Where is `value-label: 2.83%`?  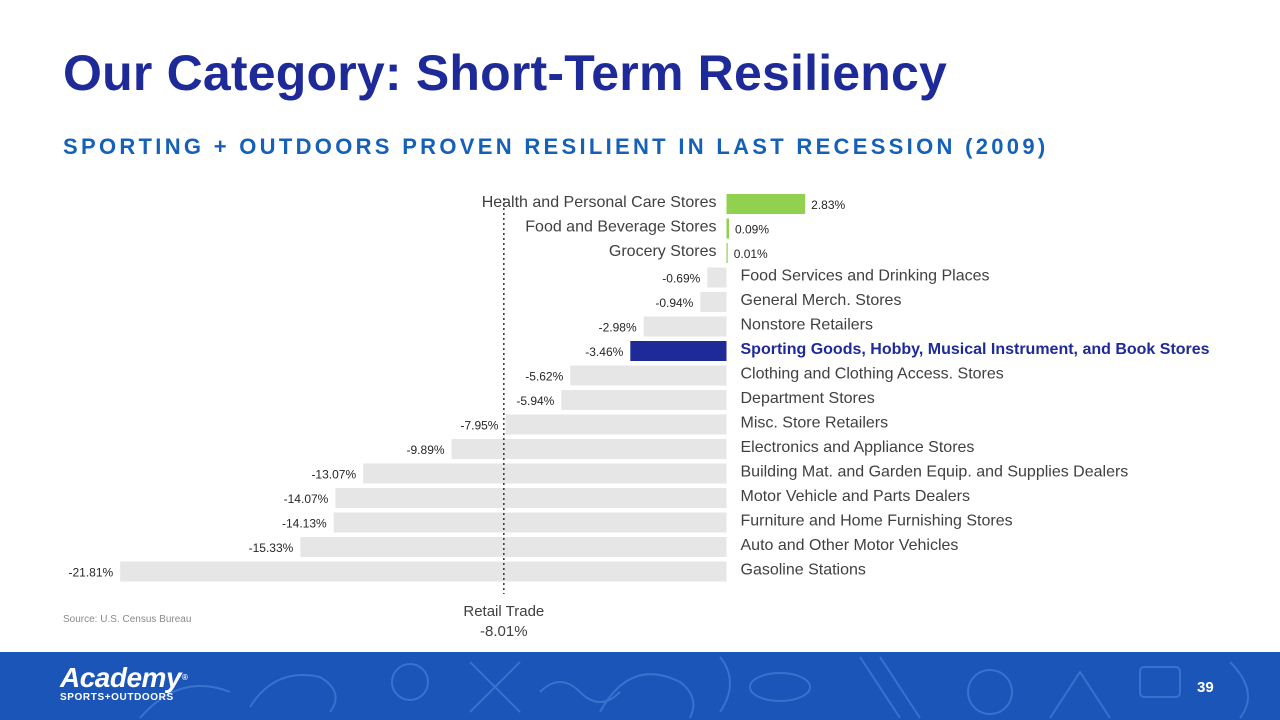
value-label: 2.83% is located at coordinates (828, 205).